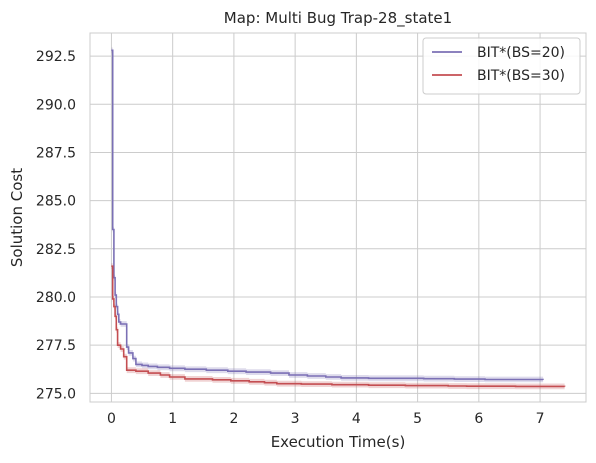  Describe the element at coordinates (172, 419) in the screenshot. I see `x-tick-label: 1` at that location.